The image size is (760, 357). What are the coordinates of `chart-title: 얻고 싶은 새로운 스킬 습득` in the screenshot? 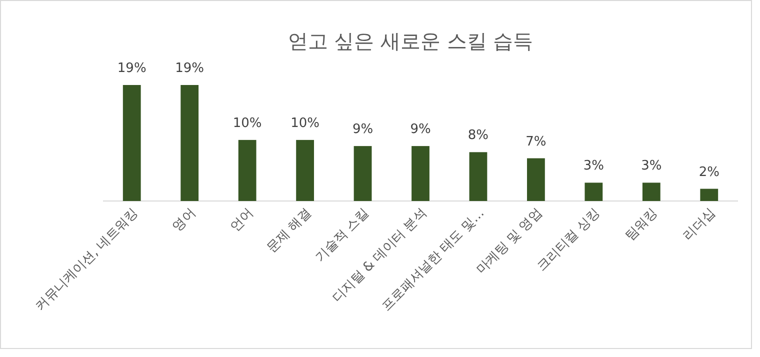 It's located at (411, 41).